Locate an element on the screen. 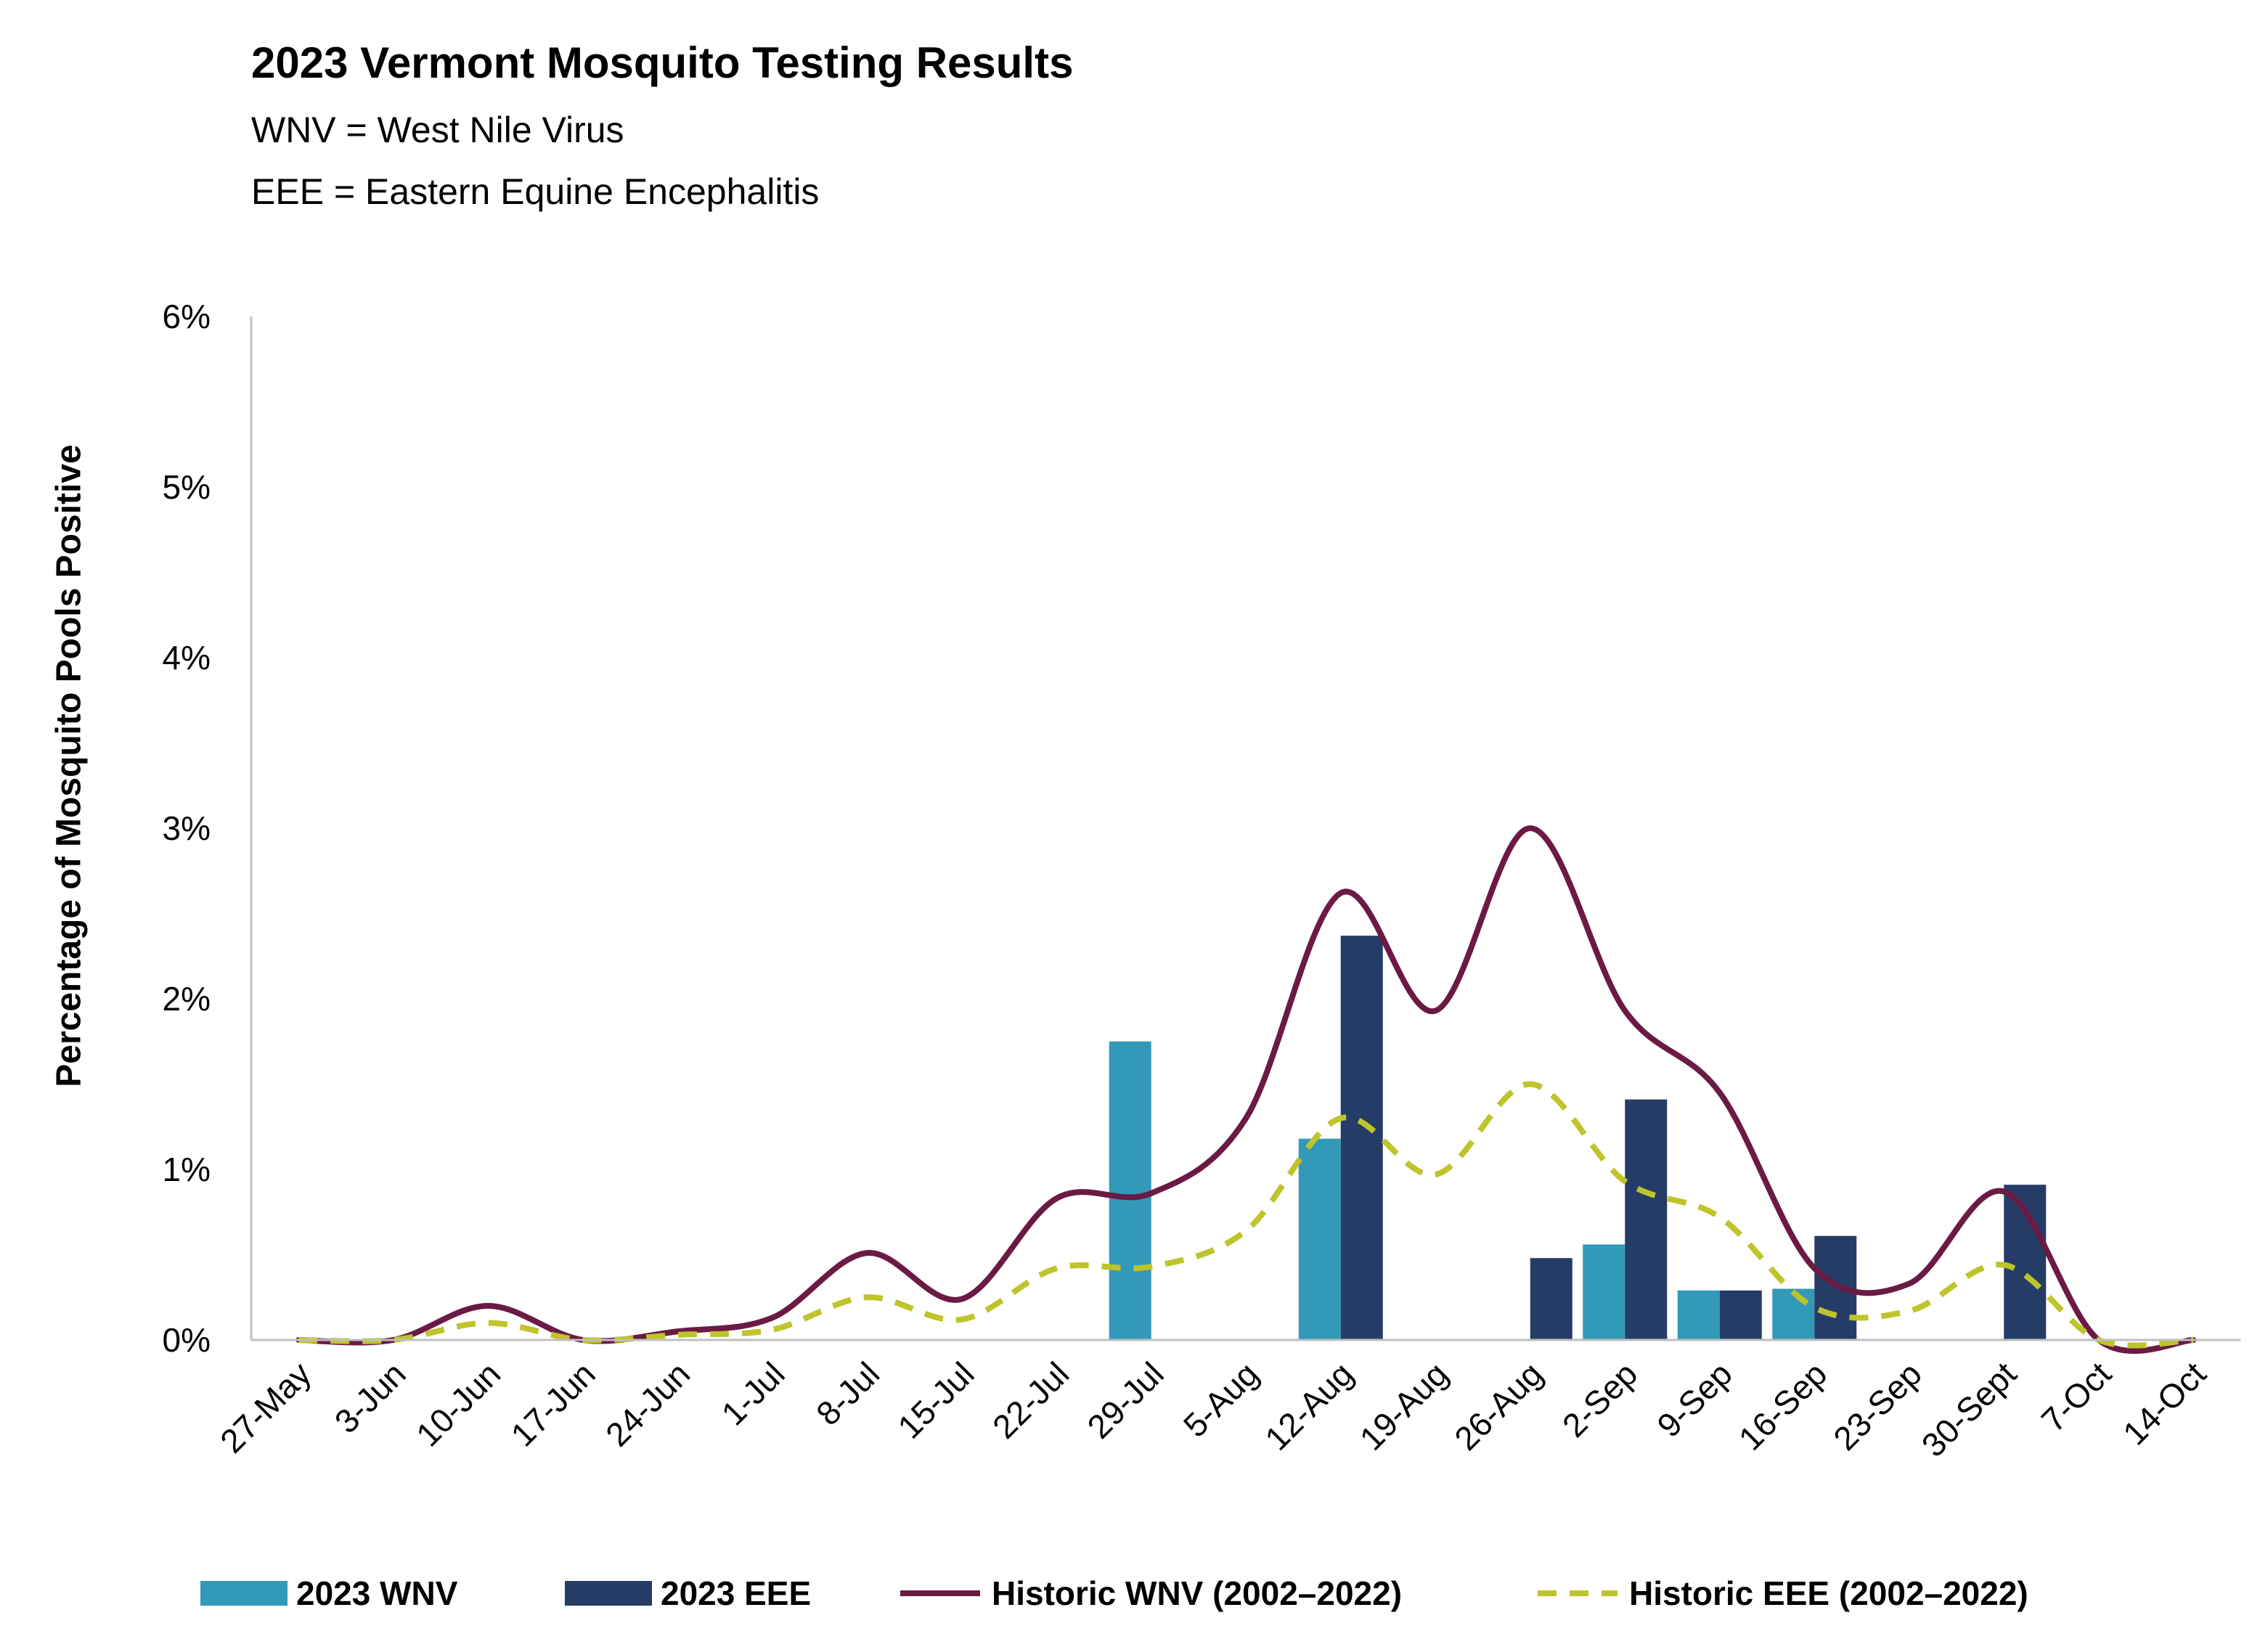  y-tick-label: 4% is located at coordinates (187, 658).